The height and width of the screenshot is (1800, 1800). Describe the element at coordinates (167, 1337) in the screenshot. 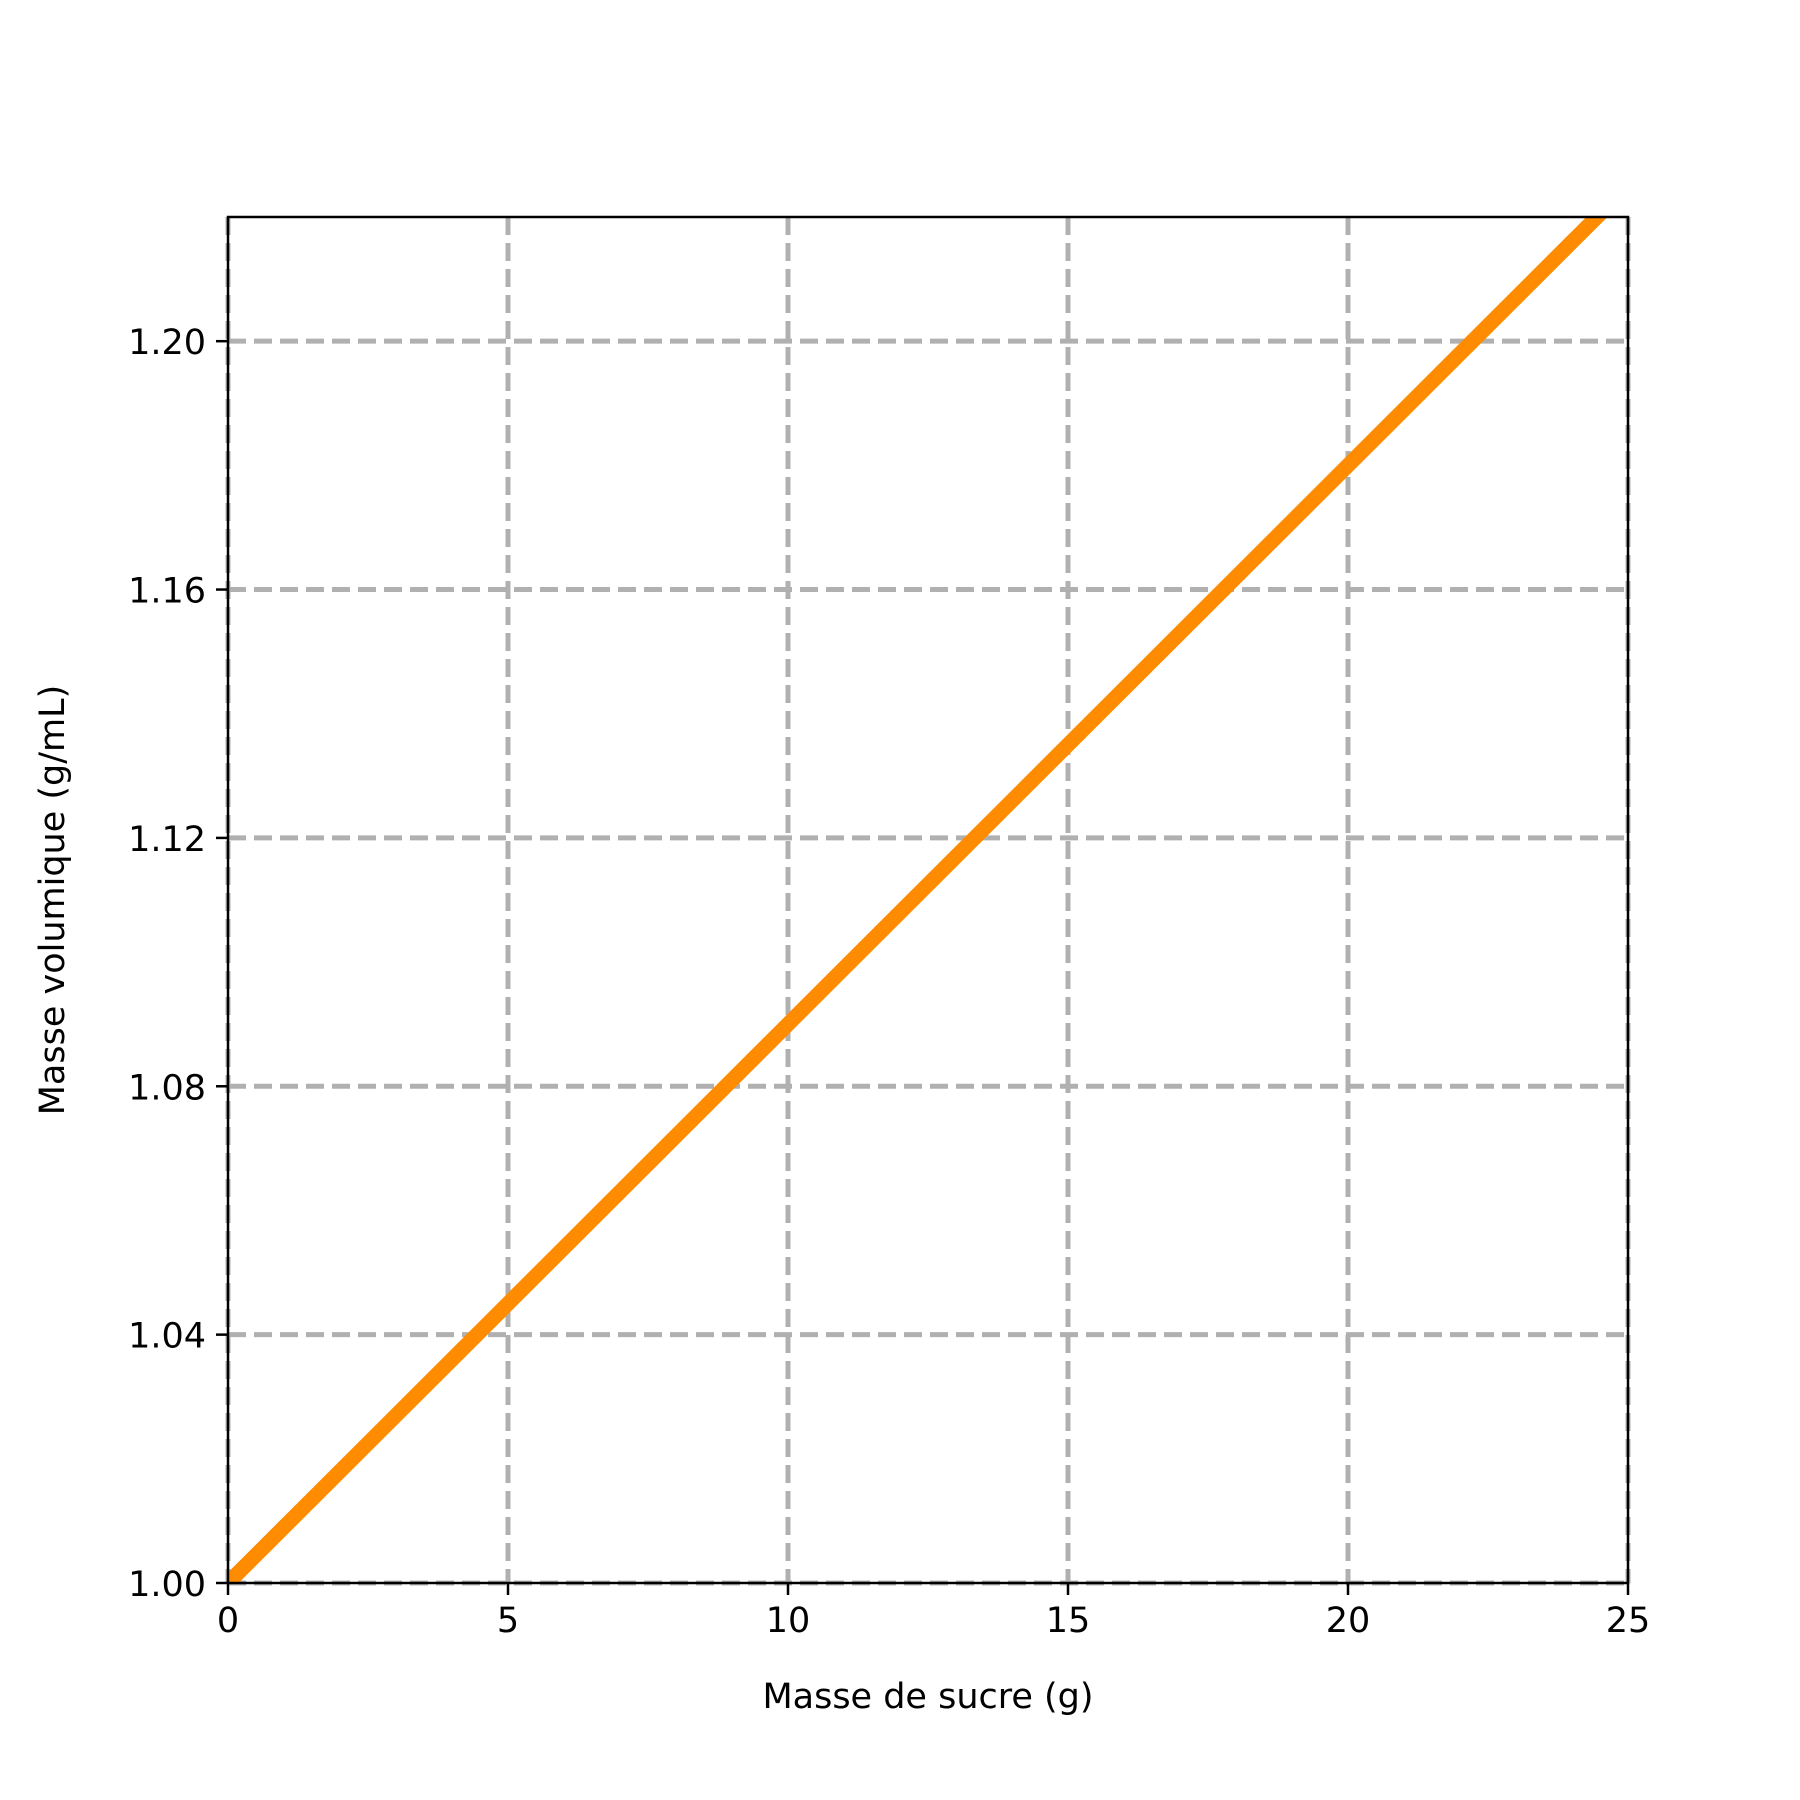

I see `y-tick-label: 1.04` at that location.